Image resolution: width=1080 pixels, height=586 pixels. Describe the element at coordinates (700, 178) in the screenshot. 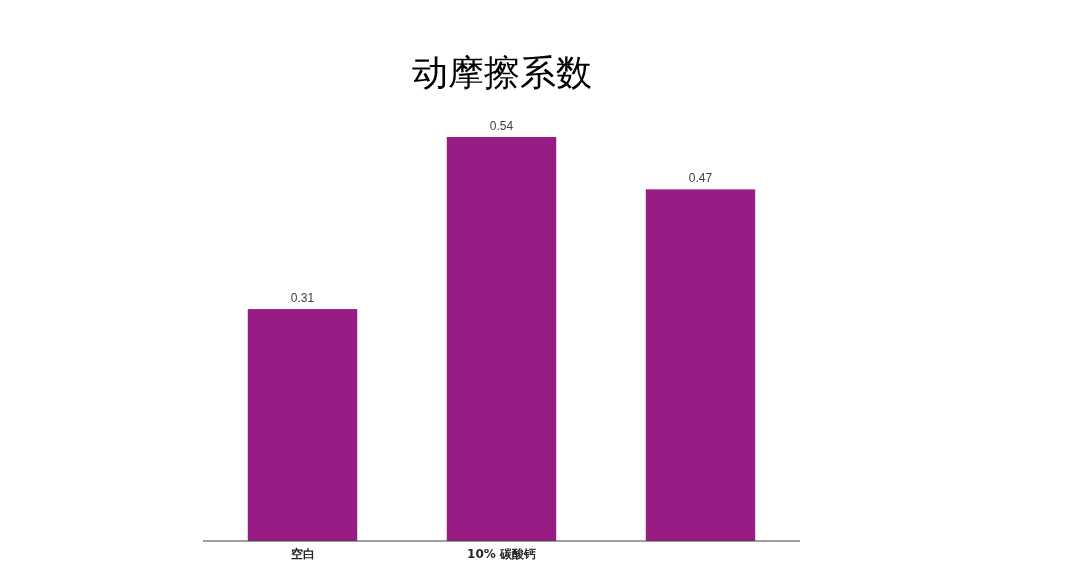

I see `data-label: 0.47` at that location.